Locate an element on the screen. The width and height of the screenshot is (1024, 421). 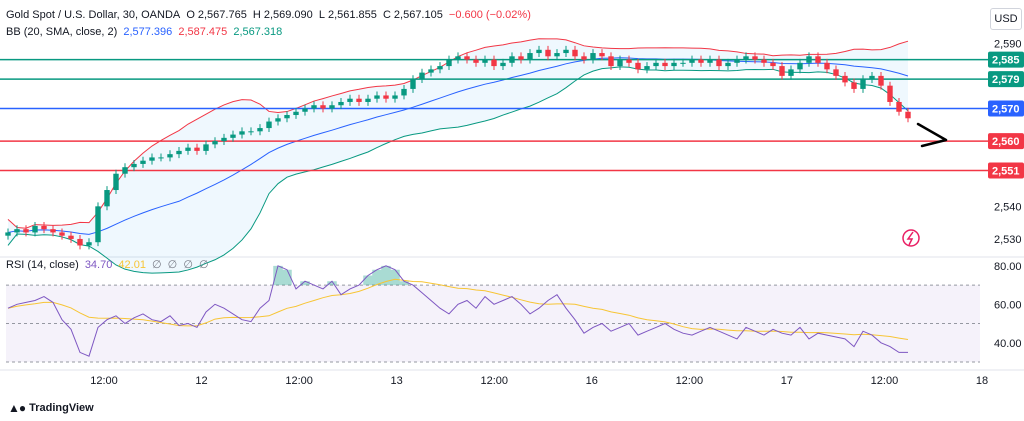
open-label: O is located at coordinates (190, 15).